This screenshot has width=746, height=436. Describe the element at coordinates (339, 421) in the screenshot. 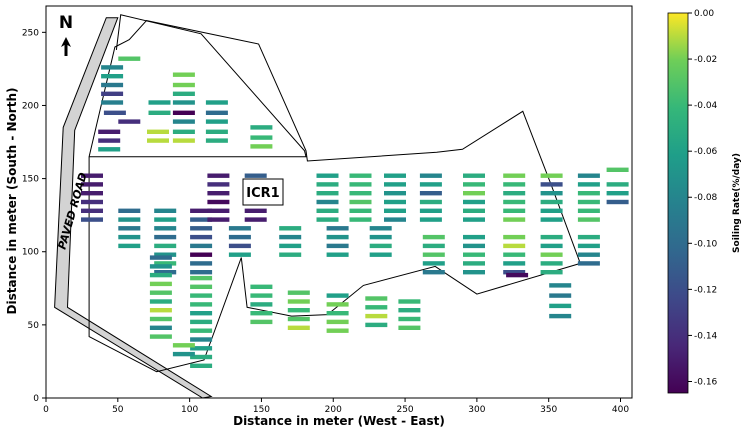

I see `x-axis-title: Distance in meter (West - East)` at that location.